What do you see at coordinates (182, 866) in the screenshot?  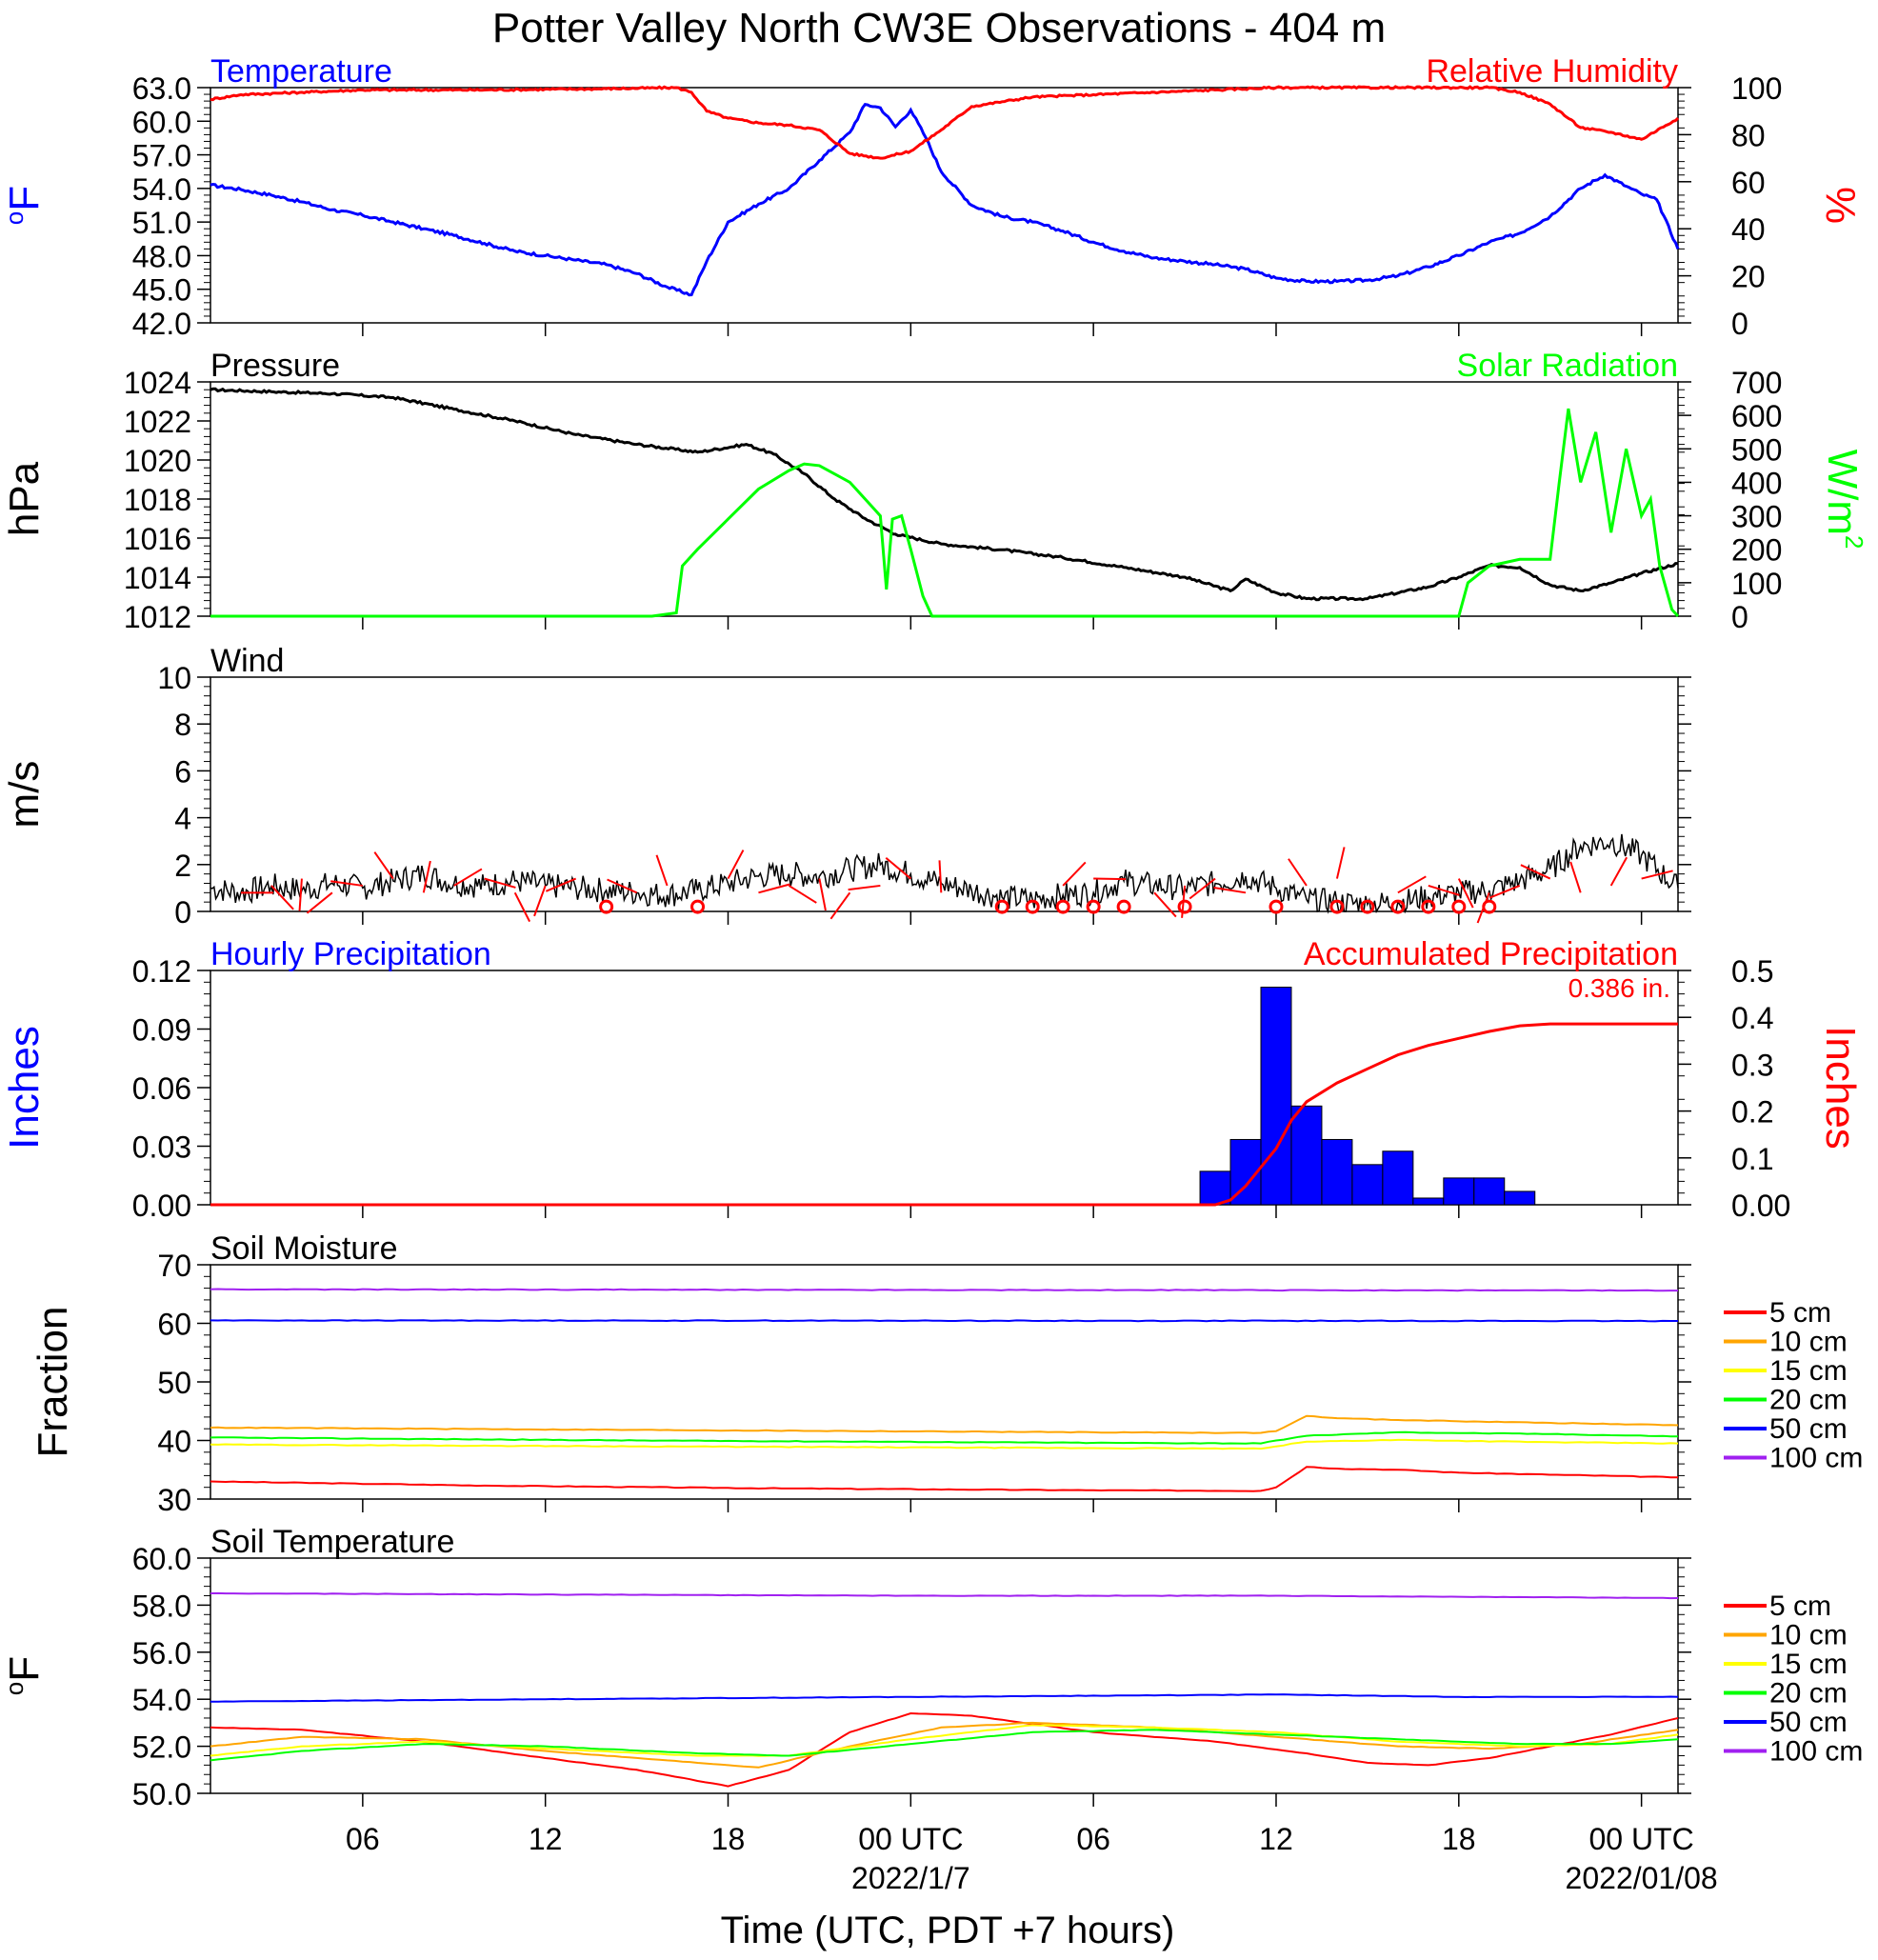 I see `y-tick-label-left: 2` at bounding box center [182, 866].